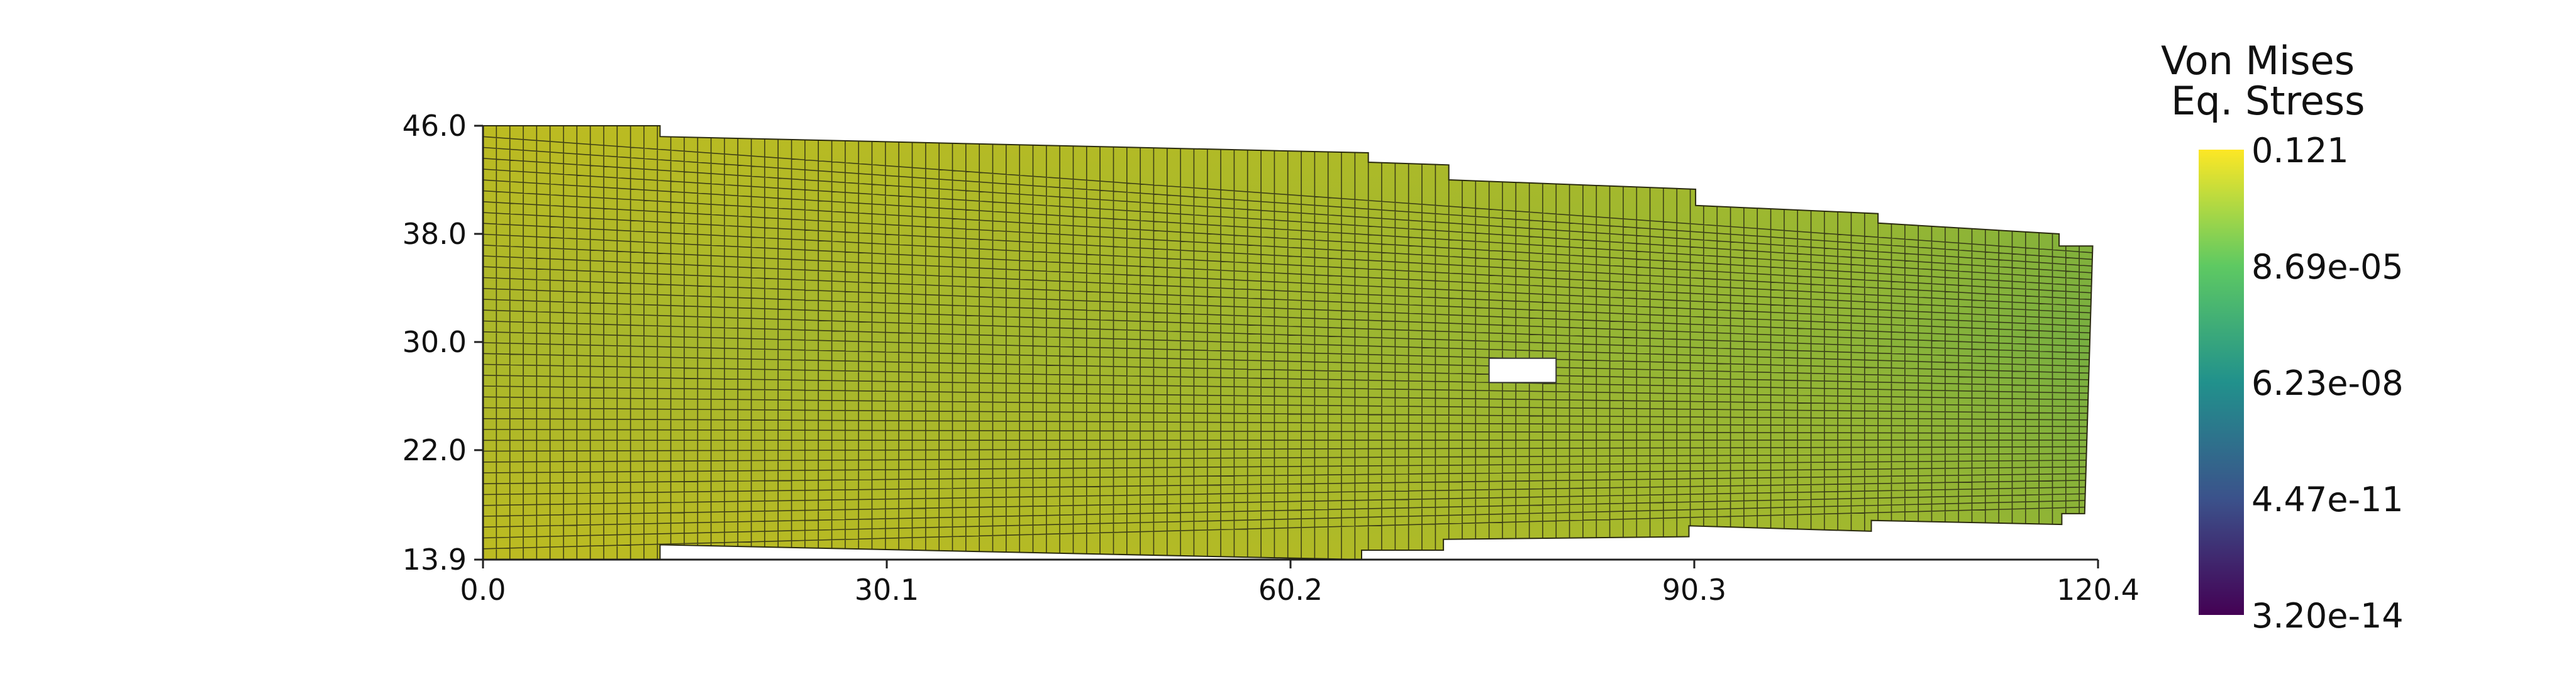  What do you see at coordinates (1694, 590) in the screenshot?
I see `x-tick-label: 90.3` at bounding box center [1694, 590].